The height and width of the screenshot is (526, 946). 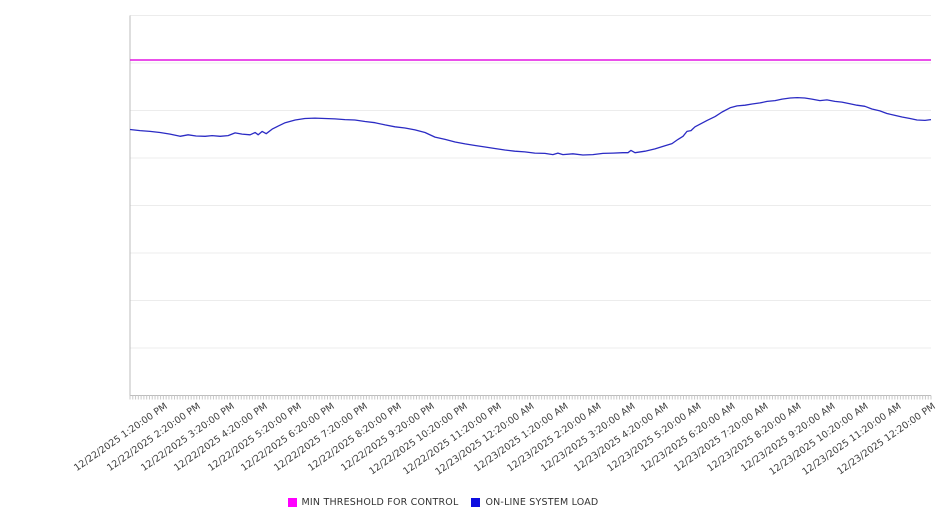 I want to click on legend-swatch-blue-icon, so click(x=476, y=502).